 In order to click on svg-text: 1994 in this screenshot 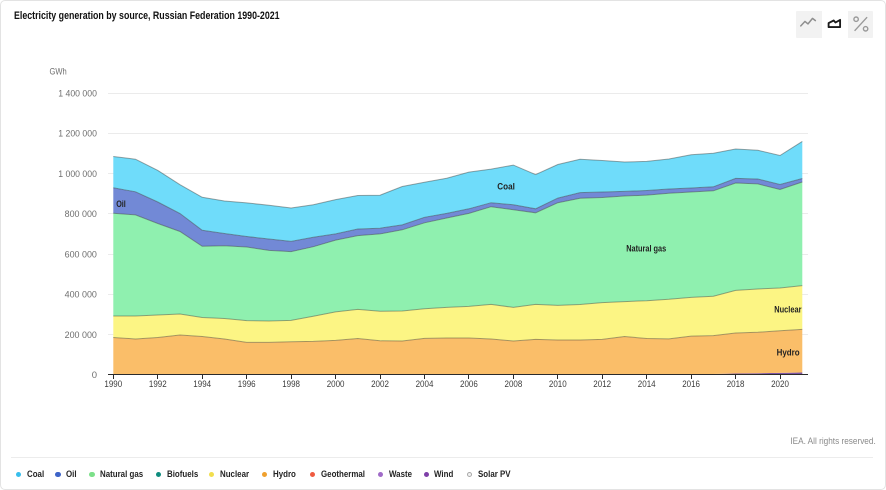, I will do `click(202, 384)`.